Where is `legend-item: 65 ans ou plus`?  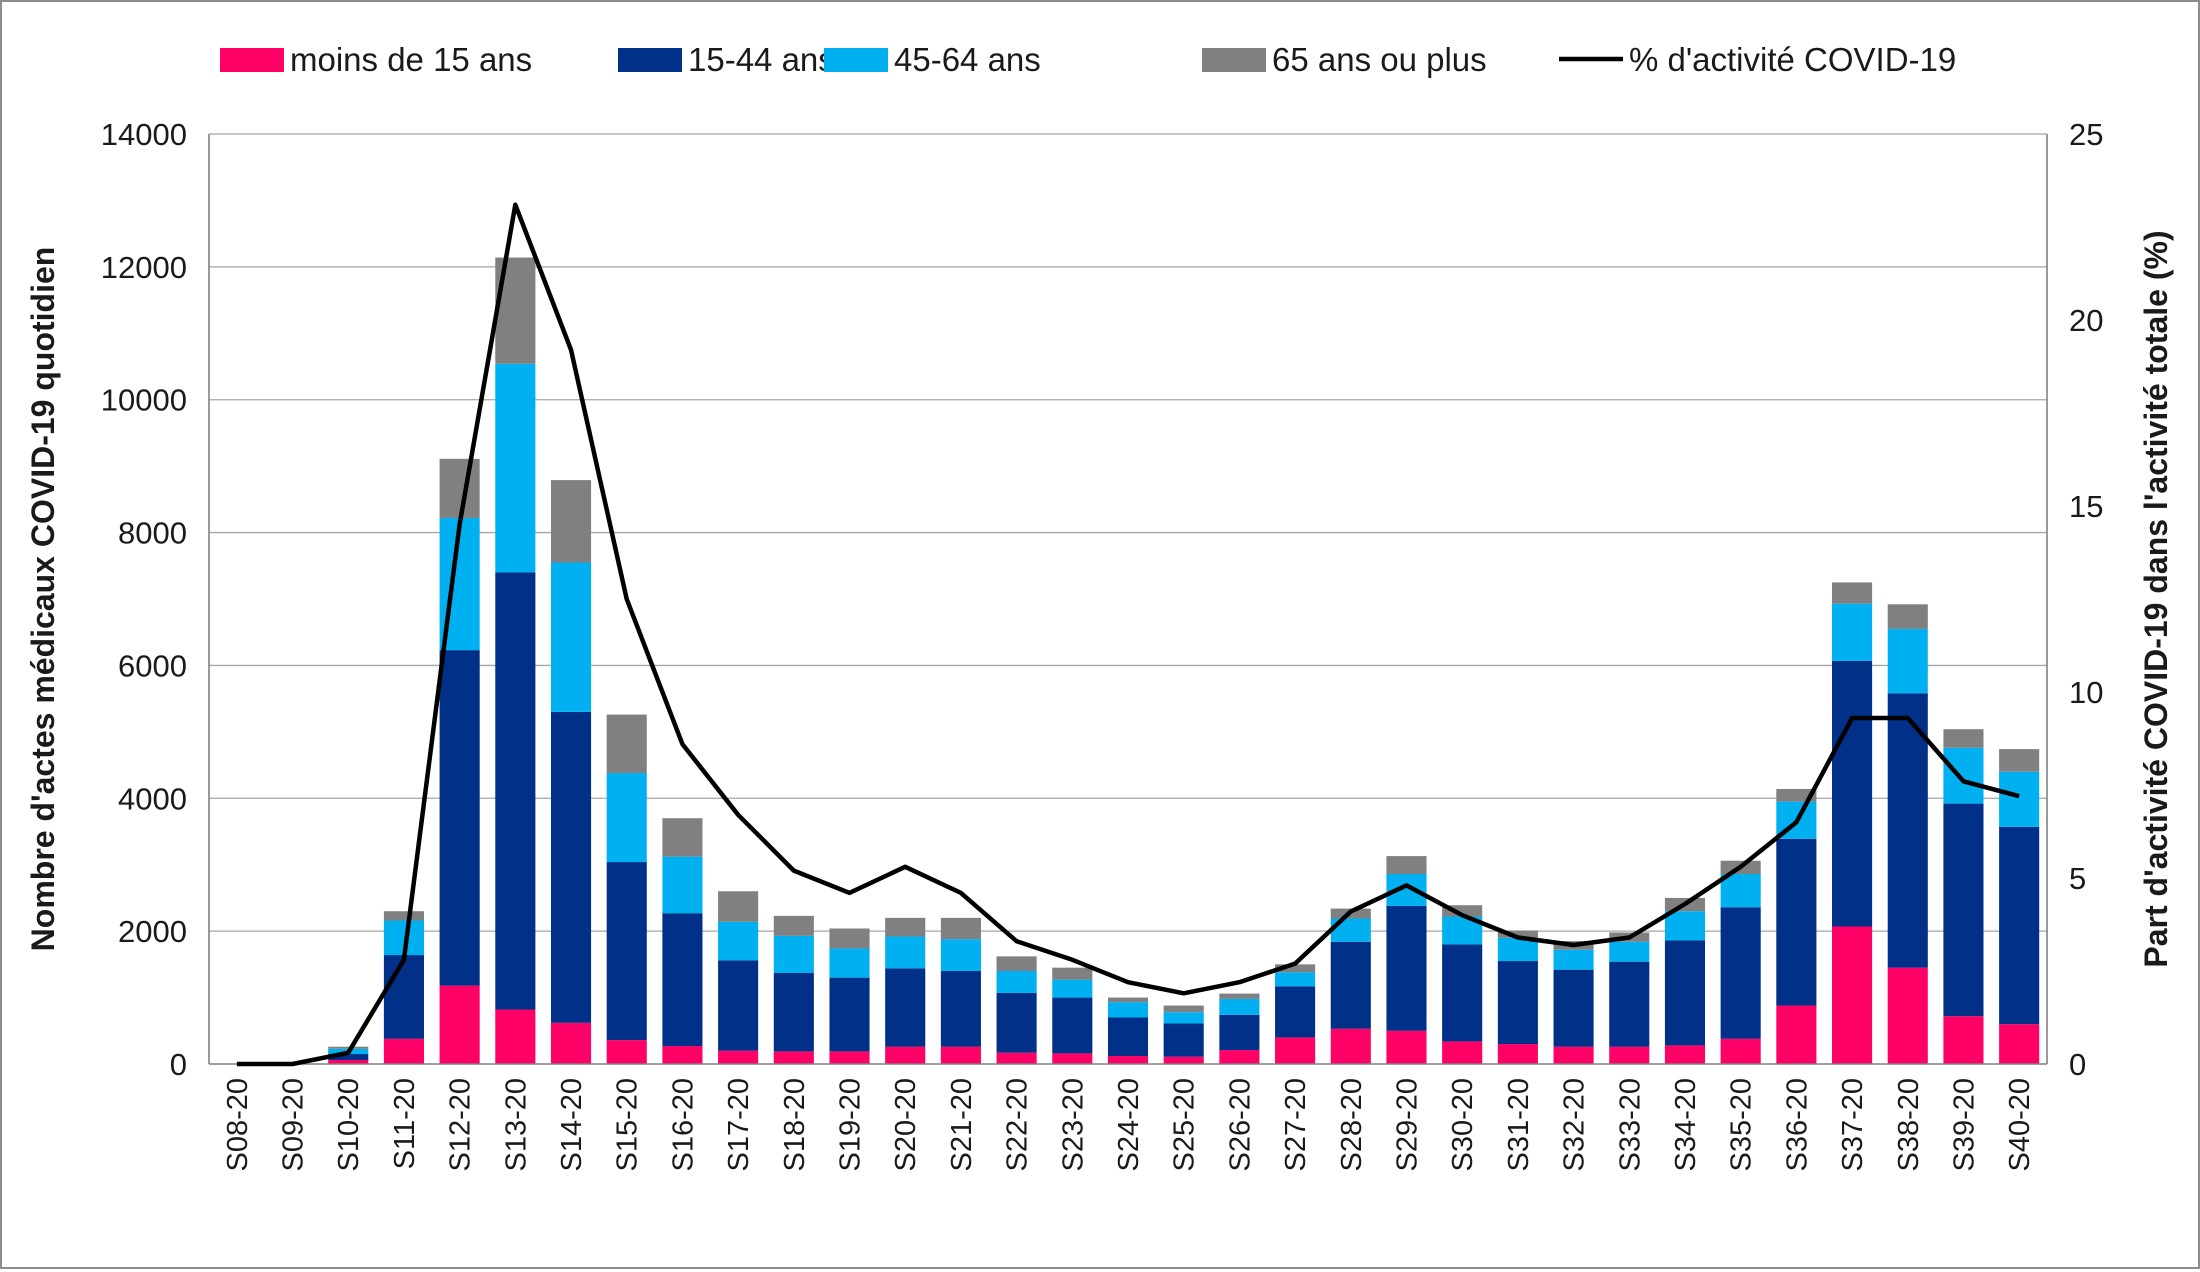
legend-item: 65 ans ou plus is located at coordinates (1344, 59).